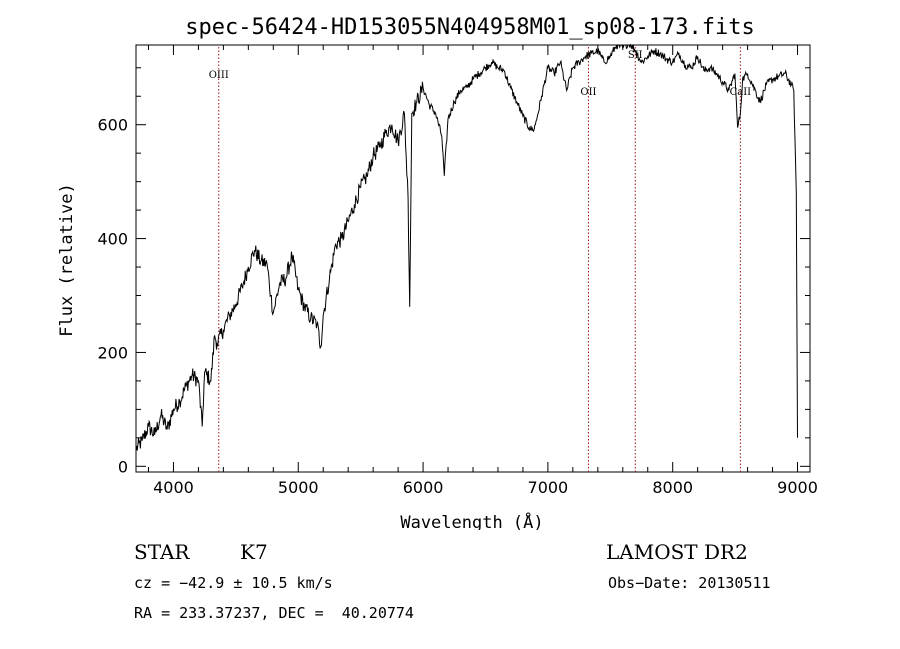  Describe the element at coordinates (298, 487) in the screenshot. I see `x-tick-label: 5000` at that location.